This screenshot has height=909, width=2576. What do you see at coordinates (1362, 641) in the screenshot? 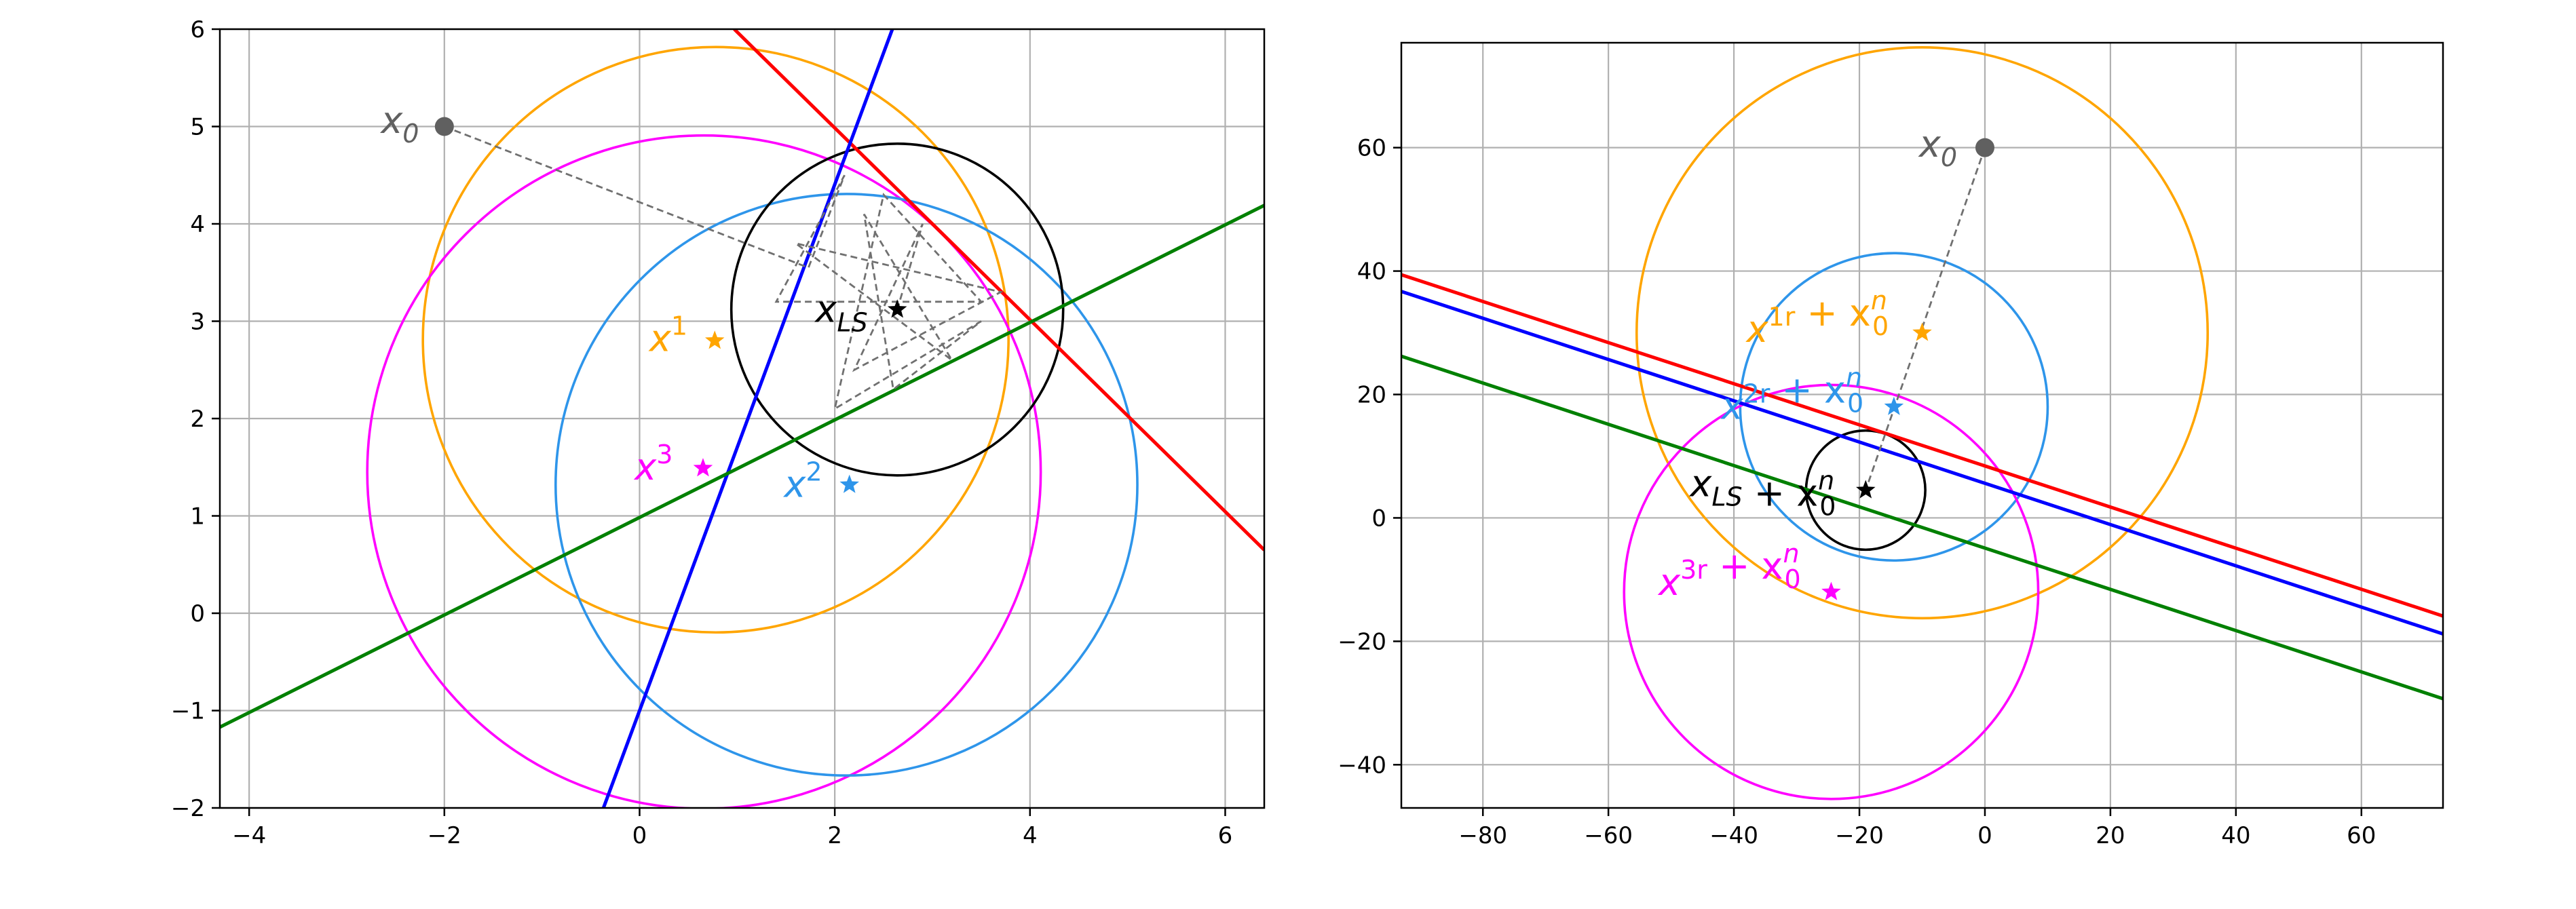
I see `y-tick-label: −20` at bounding box center [1362, 641].